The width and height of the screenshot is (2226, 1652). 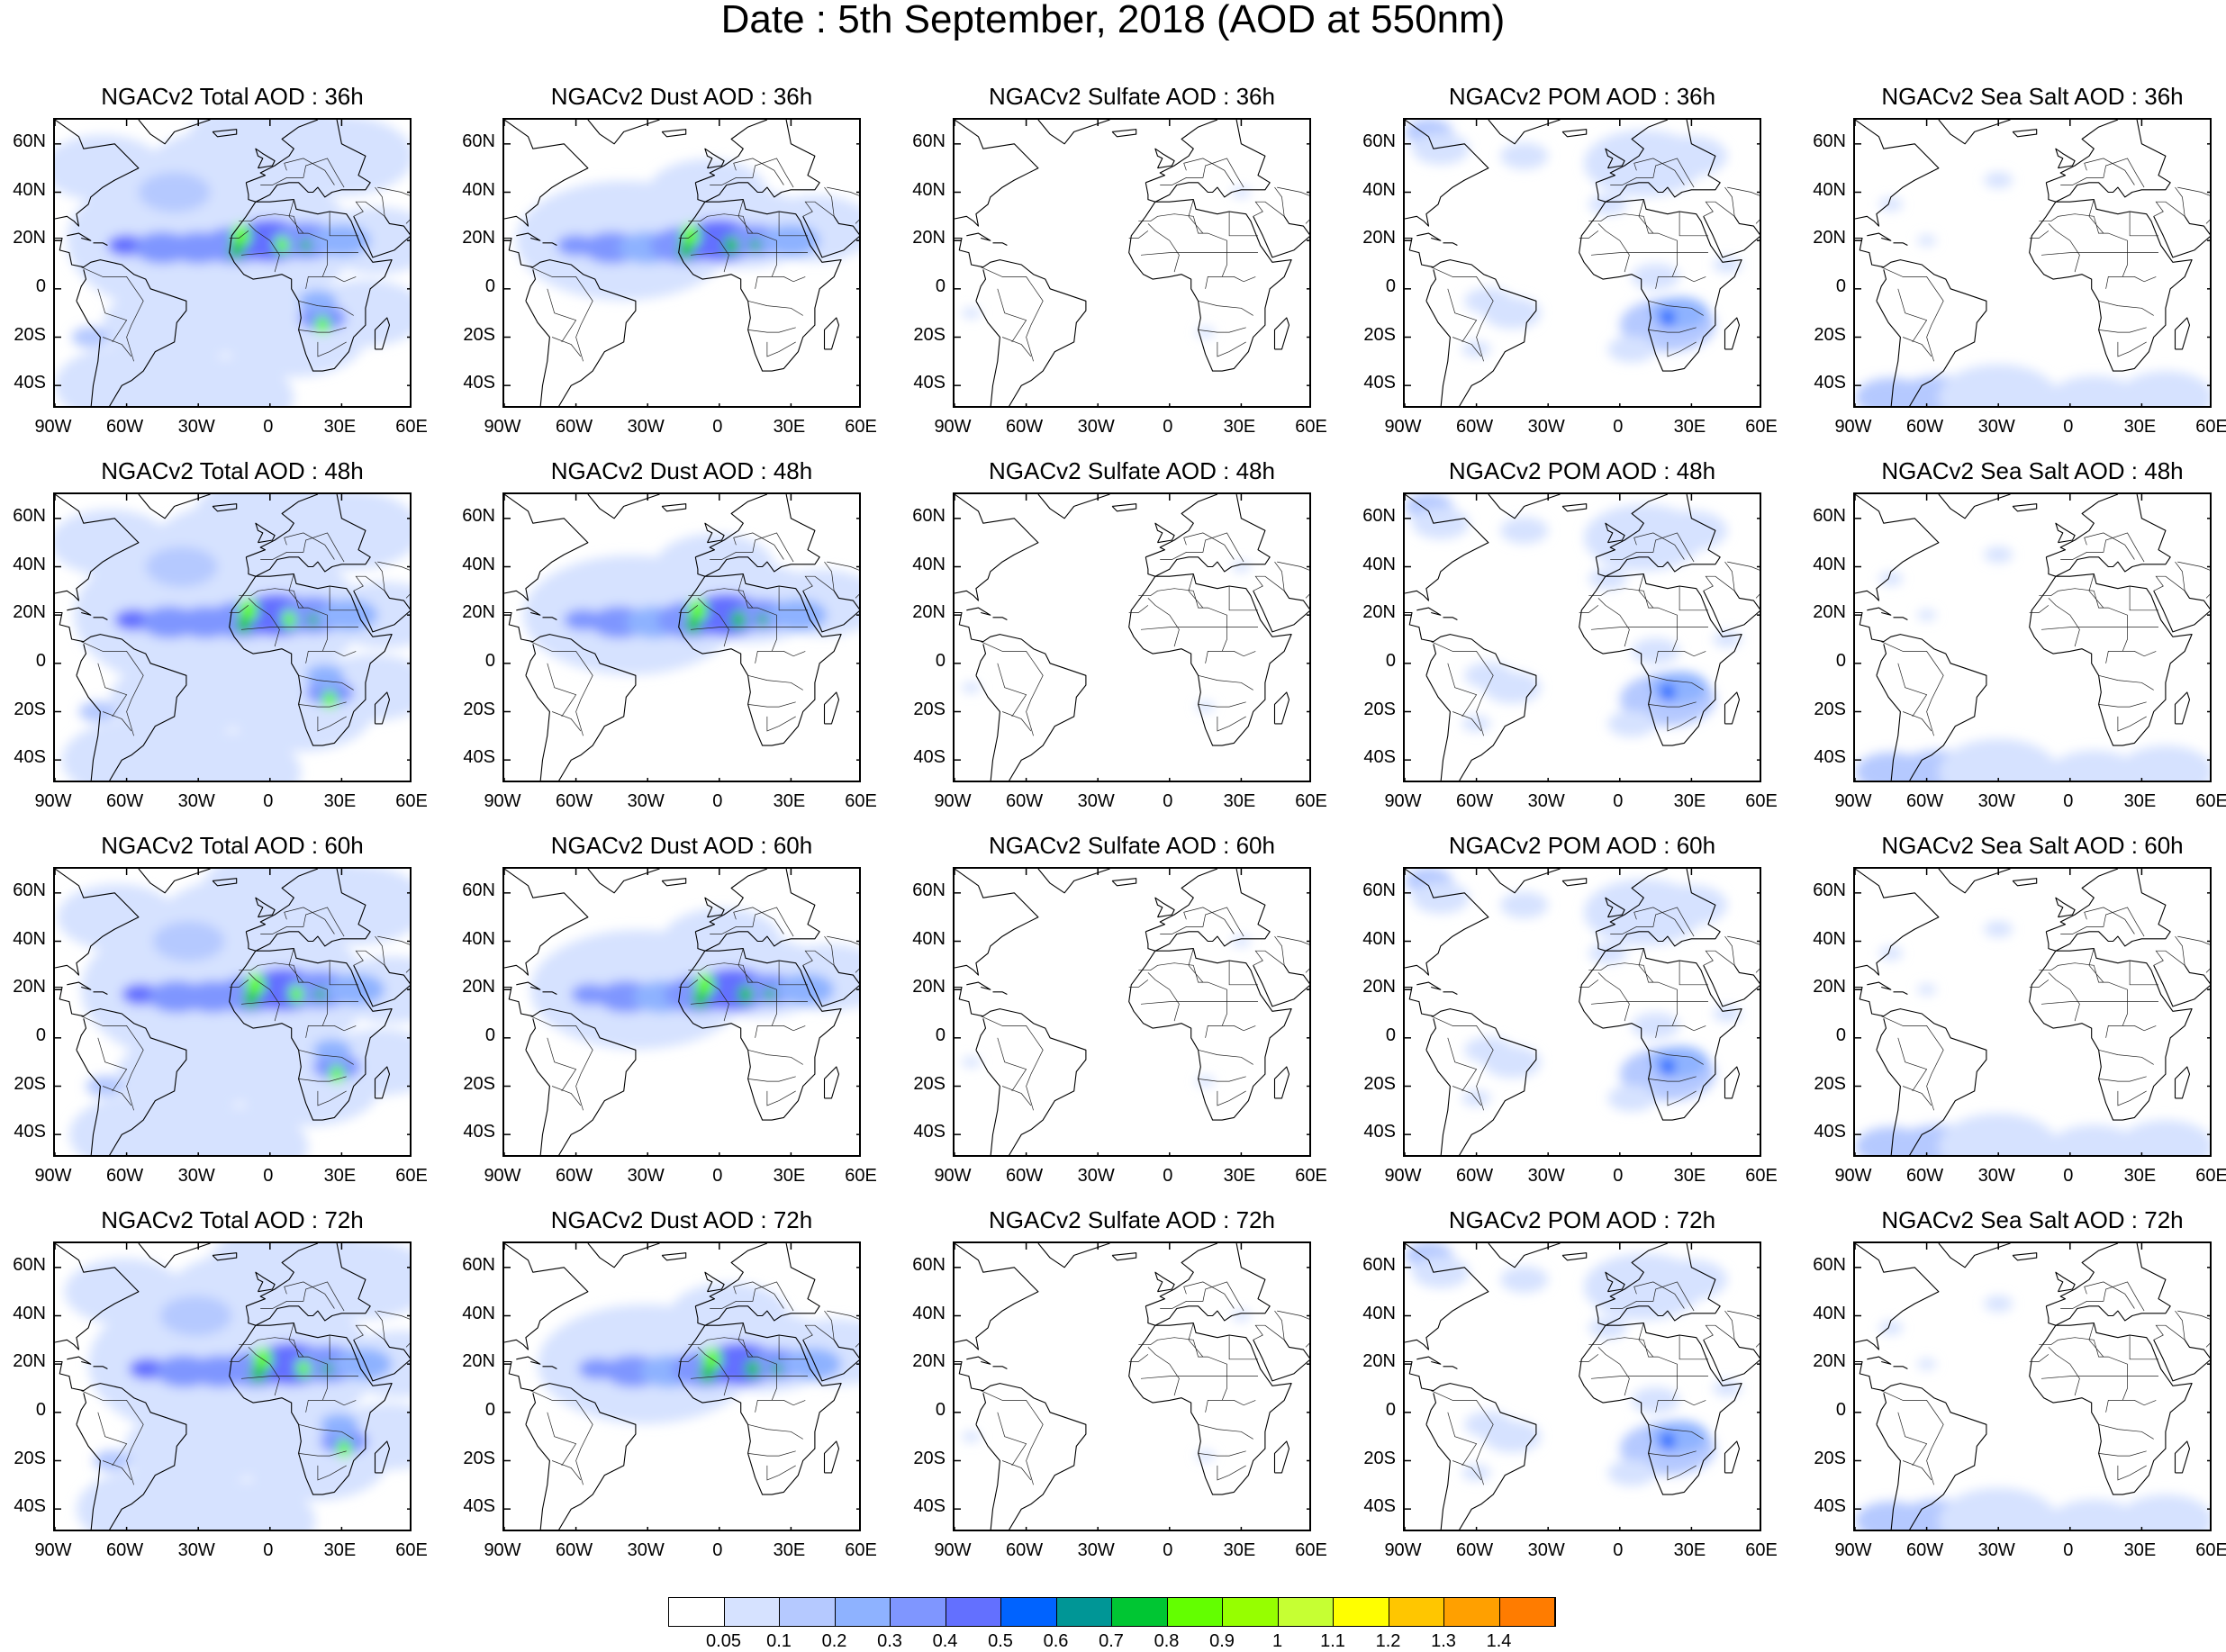 I want to click on country-borders, so click(x=2046, y=260).